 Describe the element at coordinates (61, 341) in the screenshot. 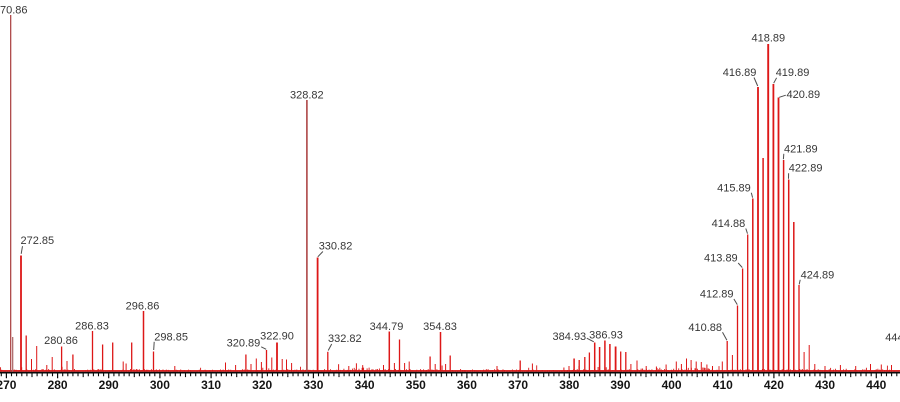

I see `svg-text: 280.86` at that location.